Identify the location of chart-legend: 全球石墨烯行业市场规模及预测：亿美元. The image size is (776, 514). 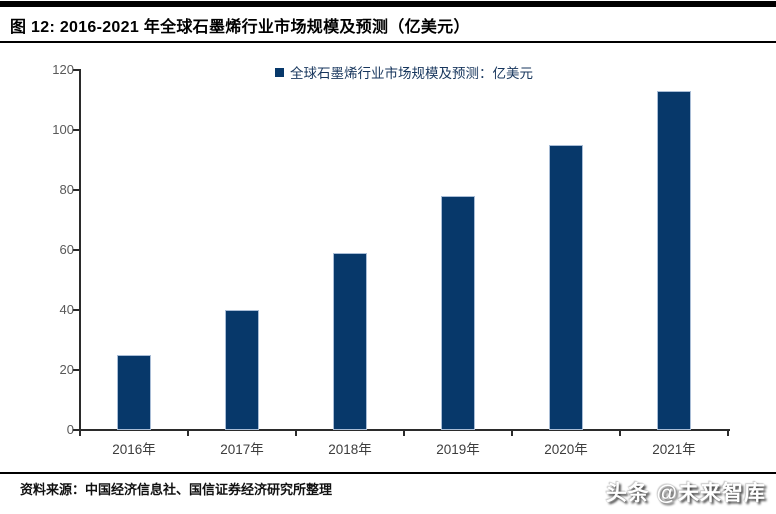
(404, 72).